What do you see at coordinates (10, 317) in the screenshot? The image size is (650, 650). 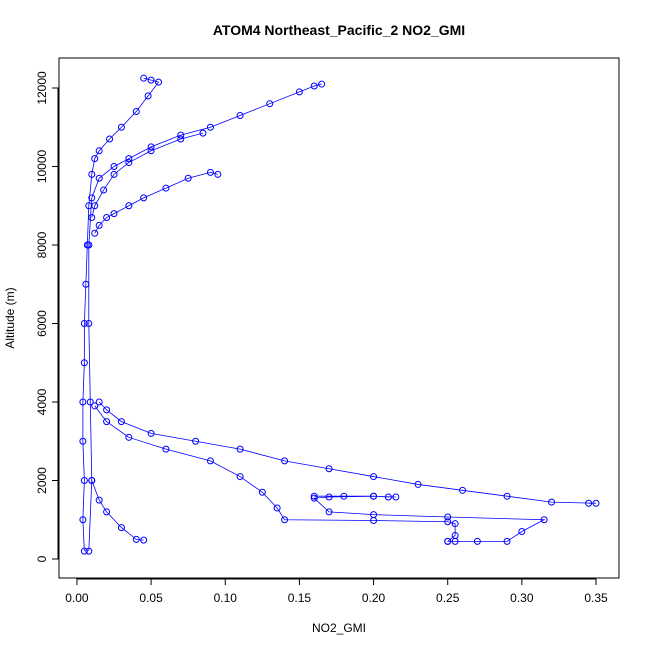 I see `y-axis-label: Altitude (m)` at bounding box center [10, 317].